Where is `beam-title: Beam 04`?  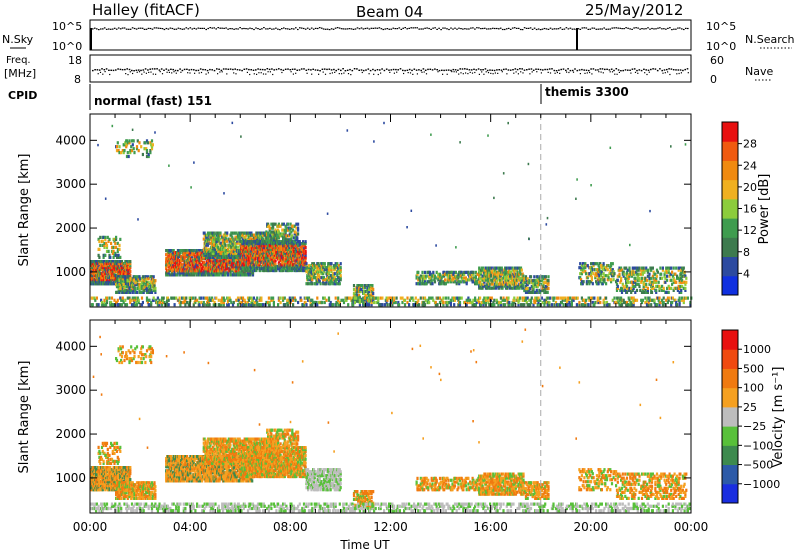
beam-title: Beam 04 is located at coordinates (389, 12).